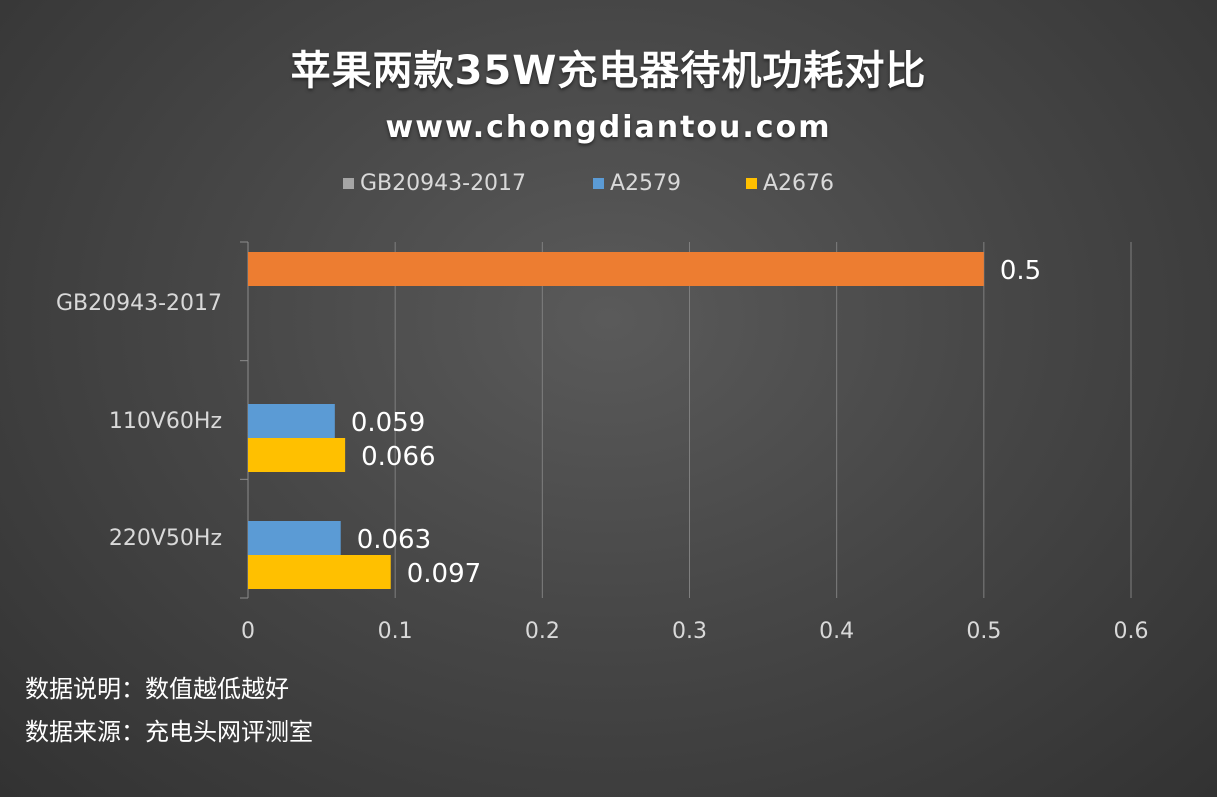 This screenshot has width=1217, height=797. What do you see at coordinates (157, 689) in the screenshot?
I see `note-explanation: 数据说明：数值越低越好` at bounding box center [157, 689].